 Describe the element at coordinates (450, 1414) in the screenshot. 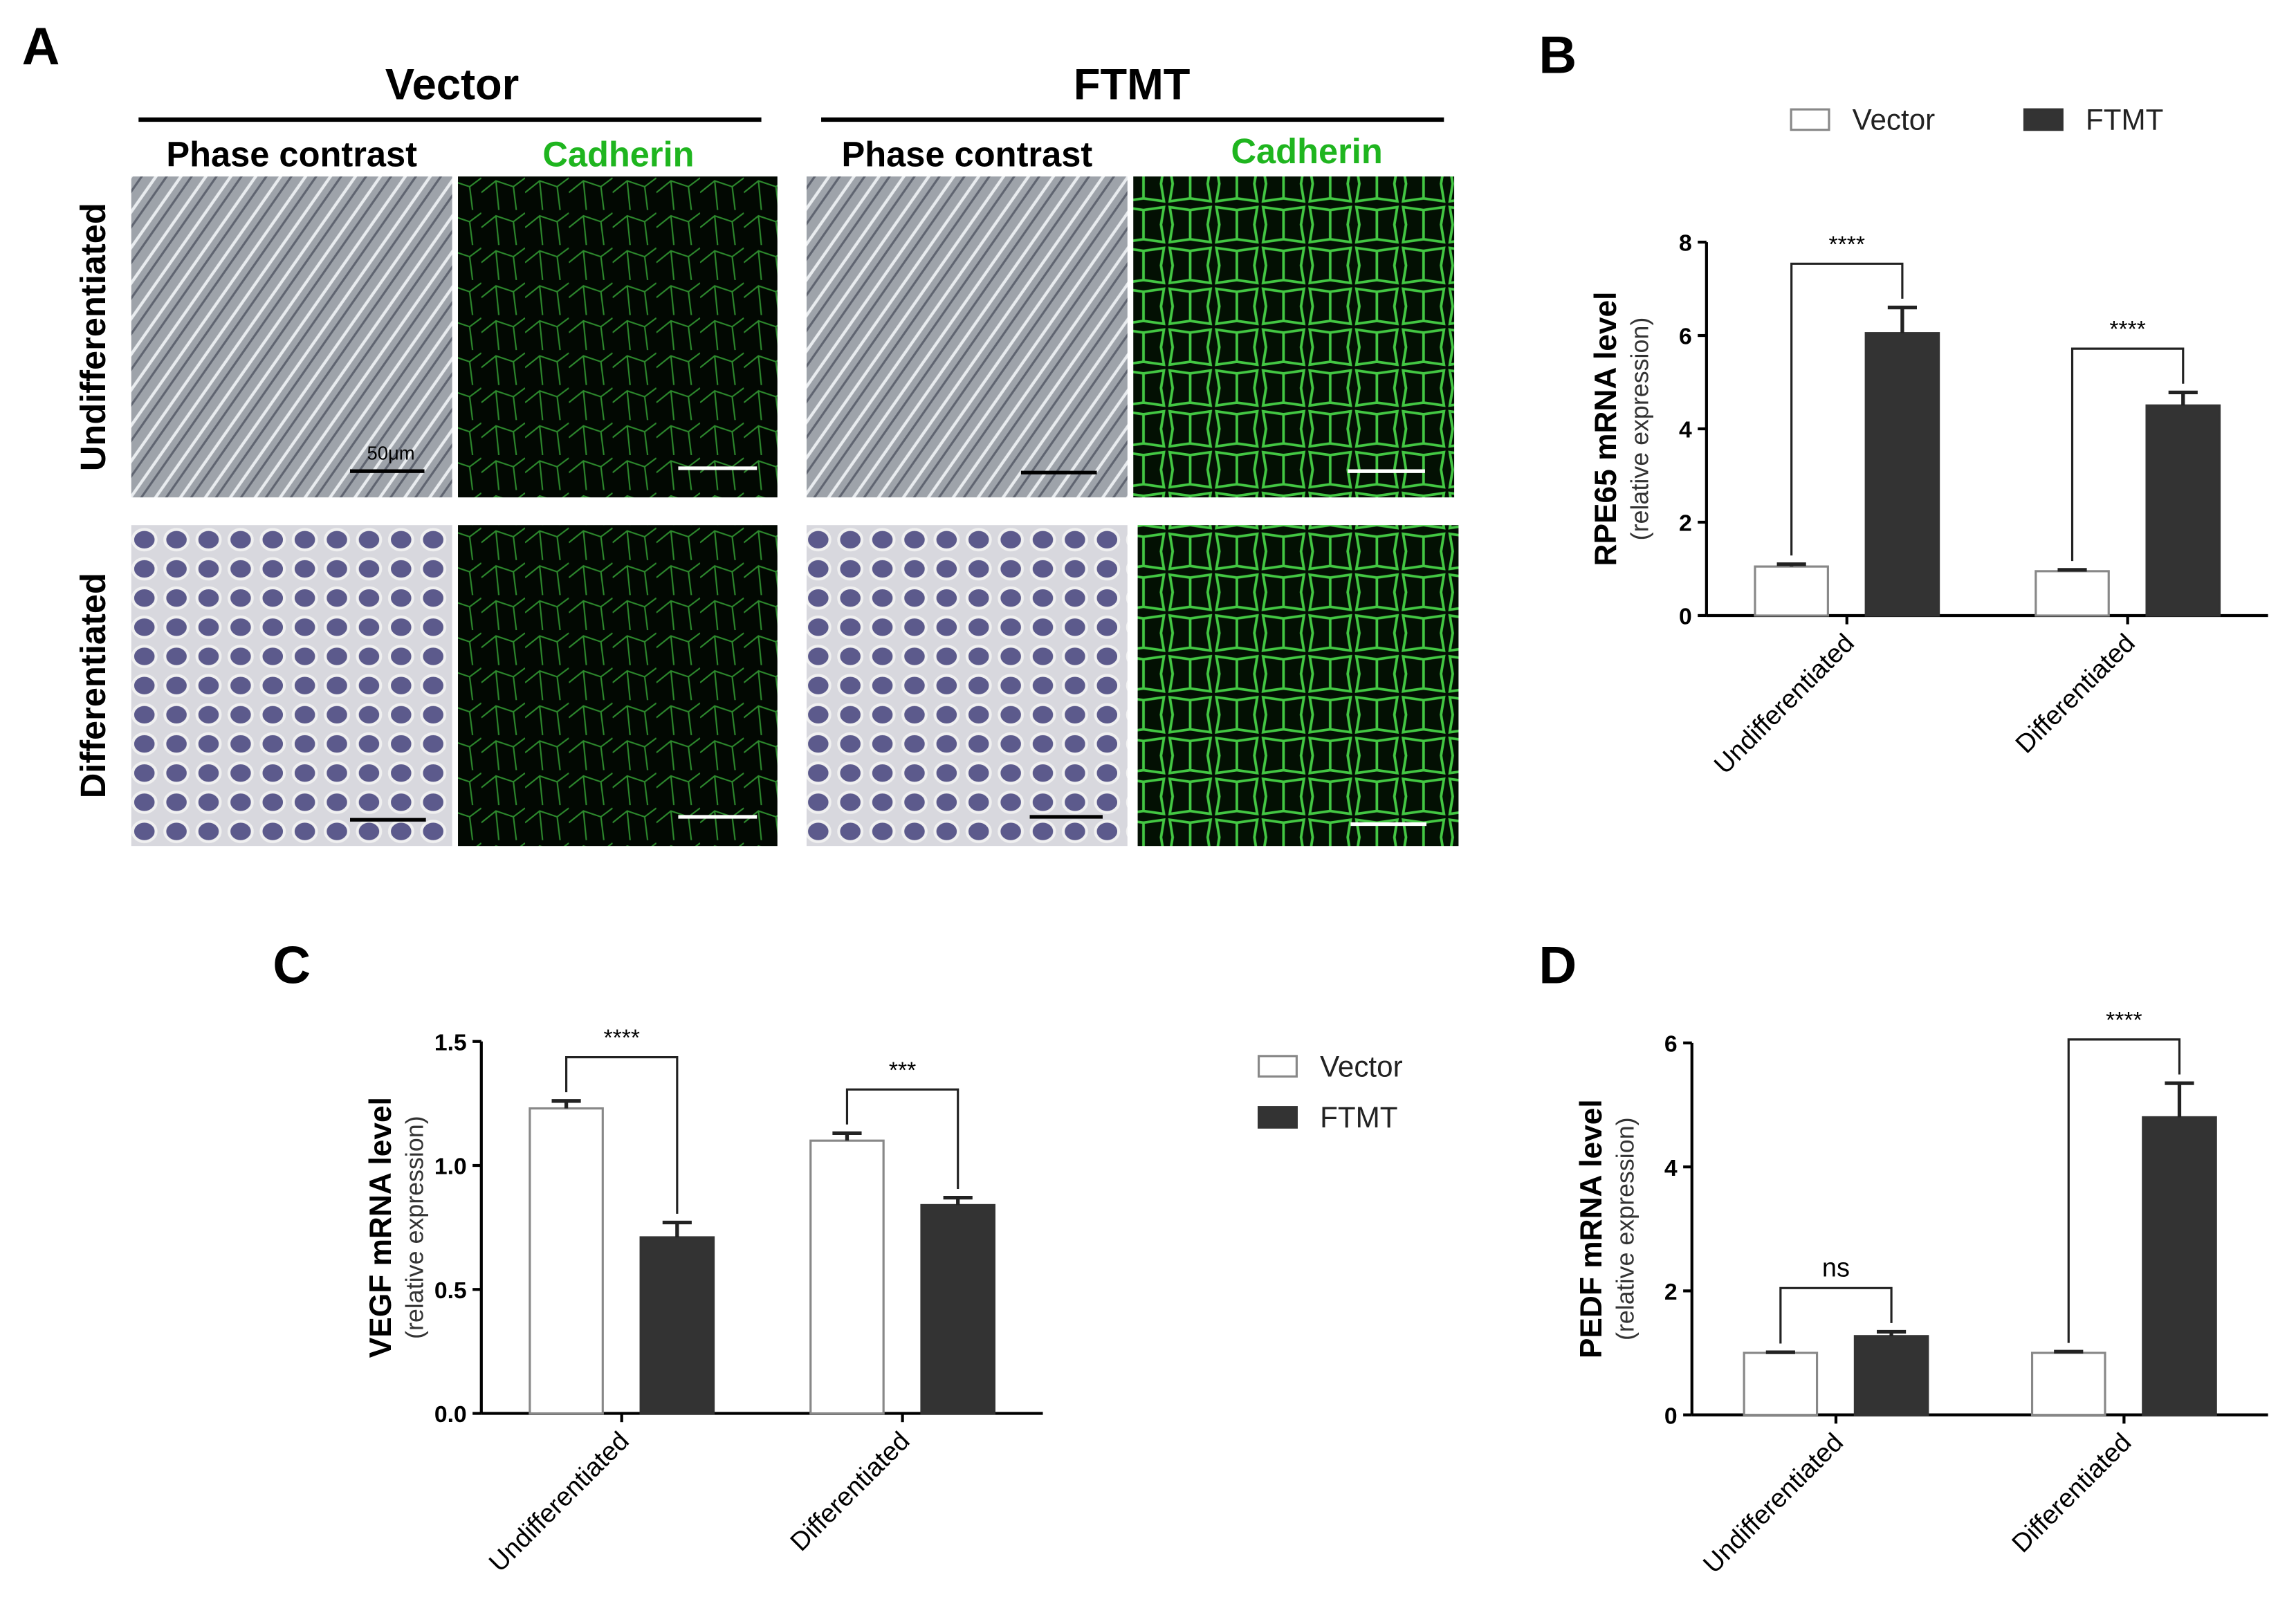

I see `y-tick-label: 0.0` at that location.